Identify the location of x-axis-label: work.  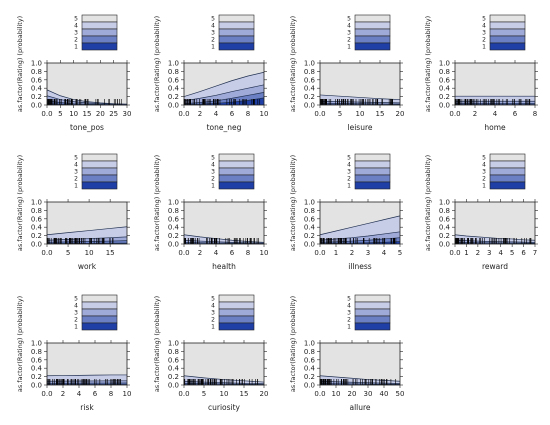
(87, 266).